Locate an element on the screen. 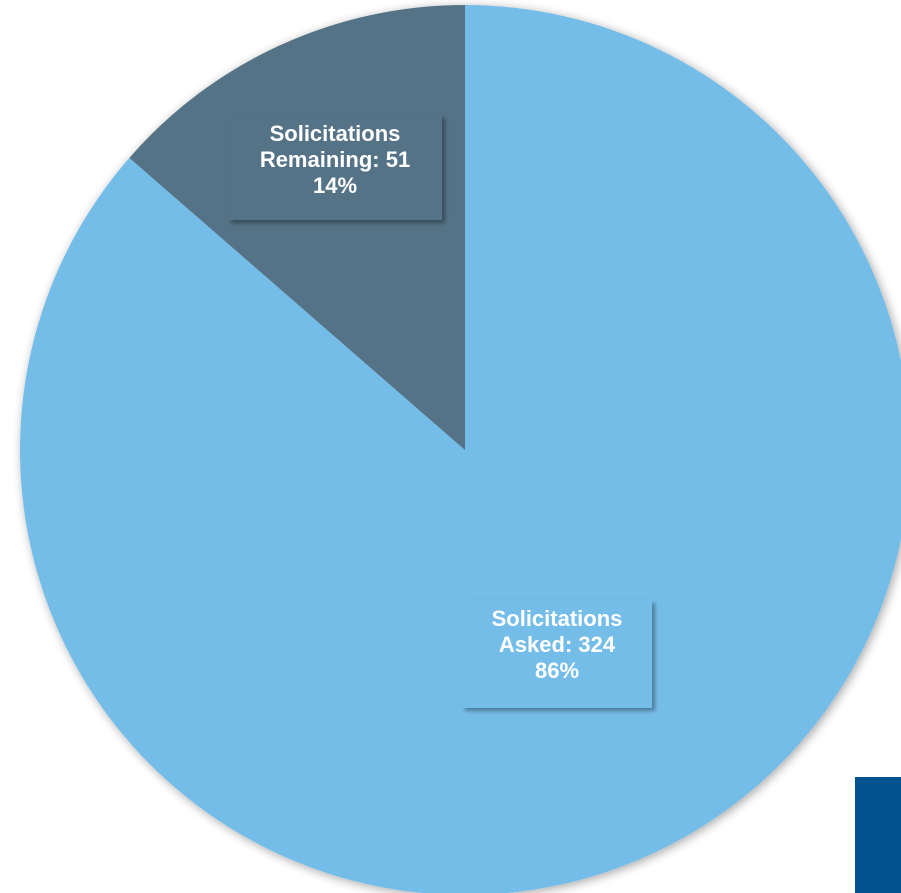 Image resolution: width=901 pixels, height=893 pixels. slice-label-solicitations-remaining: Solicitations Remaining: 51 14% is located at coordinates (335, 167).